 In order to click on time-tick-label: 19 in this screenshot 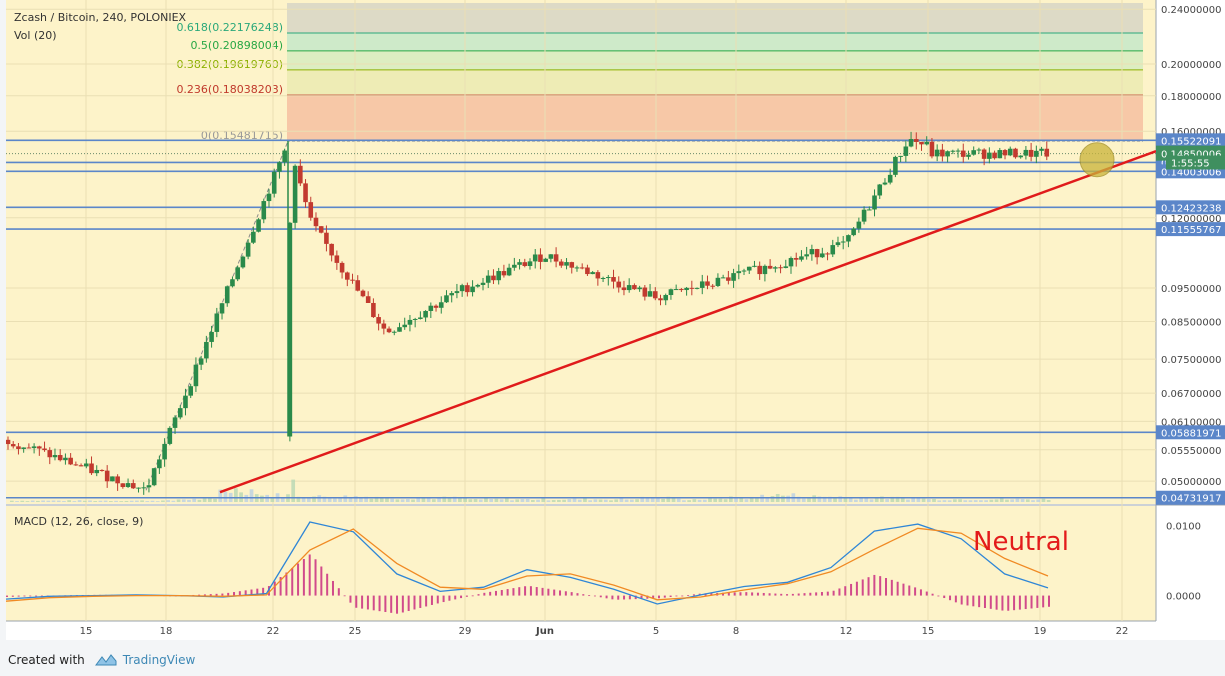, I will do `click(1040, 631)`.